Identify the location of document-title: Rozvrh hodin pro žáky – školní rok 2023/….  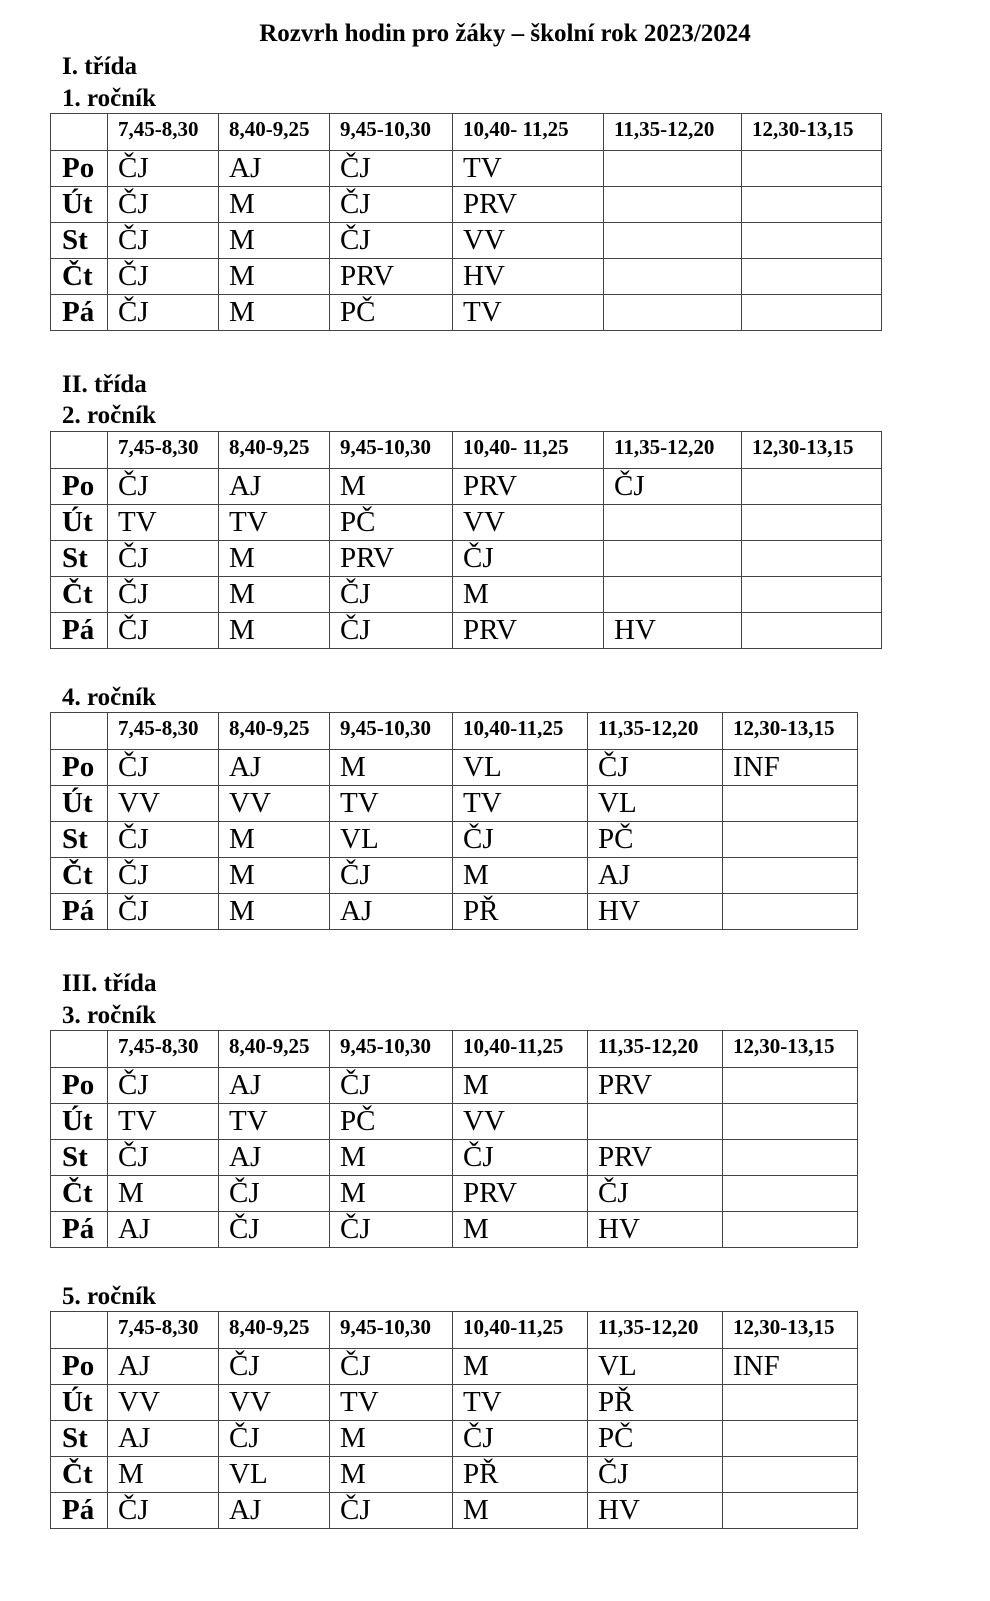
(505, 33).